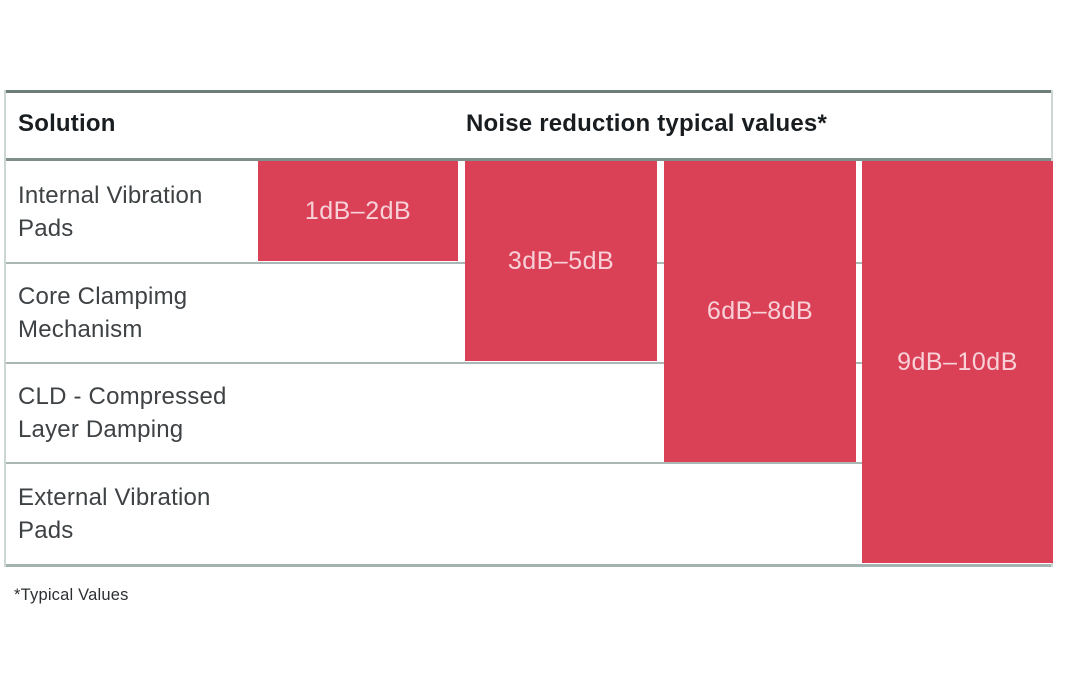 This screenshot has width=1080, height=674. Describe the element at coordinates (231, 313) in the screenshot. I see `table-row: Core Clampimg Mechanism` at that location.